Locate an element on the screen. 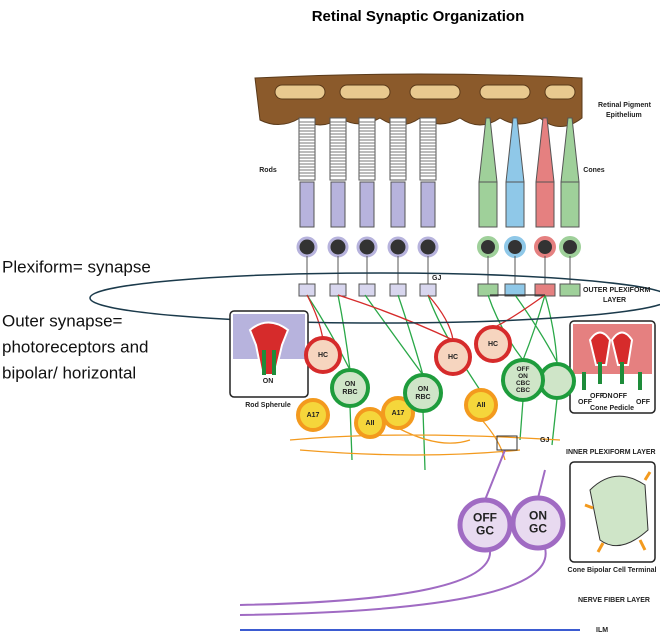  title: Retinal Synaptic Organization is located at coordinates (418, 16).